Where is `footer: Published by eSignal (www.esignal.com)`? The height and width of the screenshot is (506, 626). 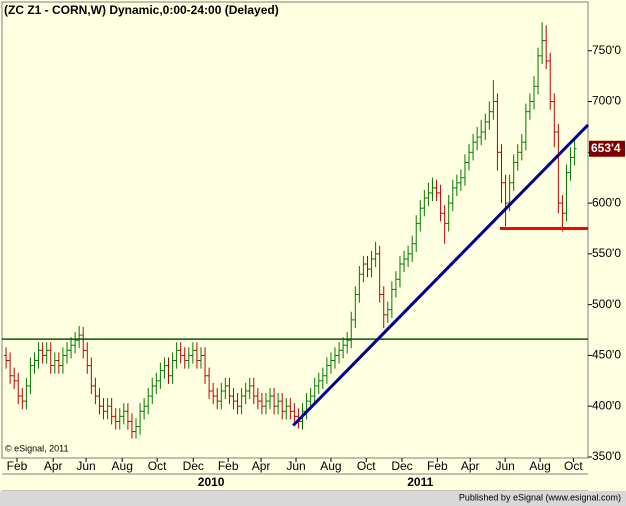
footer: Published by eSignal (www.esignal.com) is located at coordinates (540, 497).